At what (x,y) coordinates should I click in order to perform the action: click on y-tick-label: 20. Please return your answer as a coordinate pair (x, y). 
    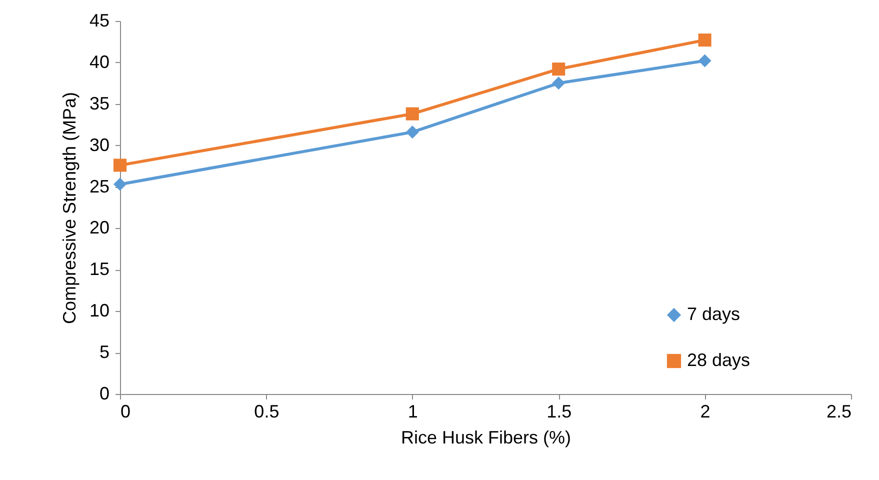
    Looking at the image, I should click on (99, 228).